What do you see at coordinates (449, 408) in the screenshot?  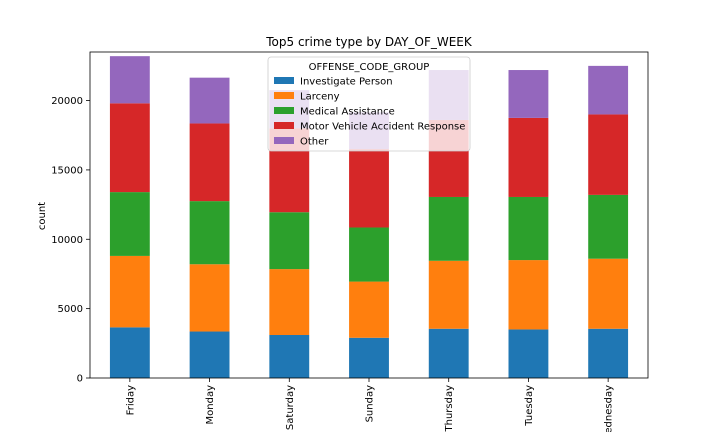 I see `x-tick-label: Thursday` at bounding box center [449, 408].